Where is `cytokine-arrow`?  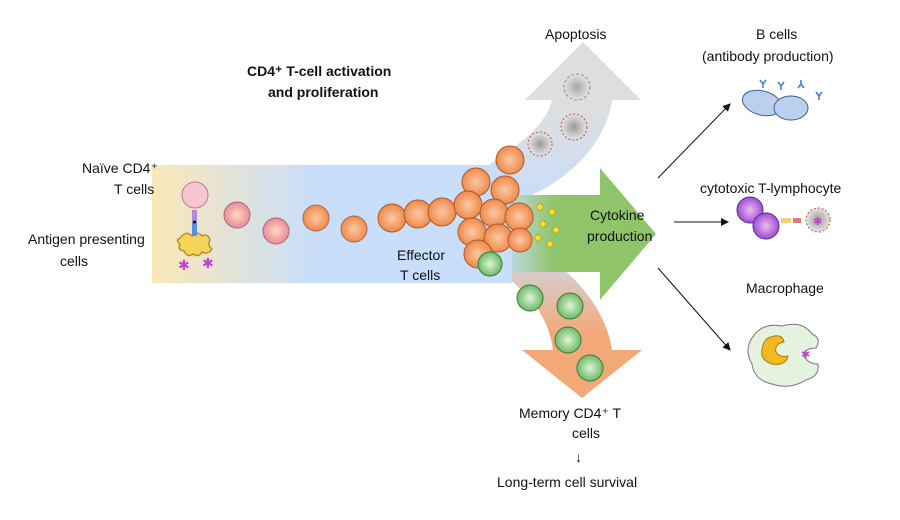 cytokine-arrow is located at coordinates (578, 234).